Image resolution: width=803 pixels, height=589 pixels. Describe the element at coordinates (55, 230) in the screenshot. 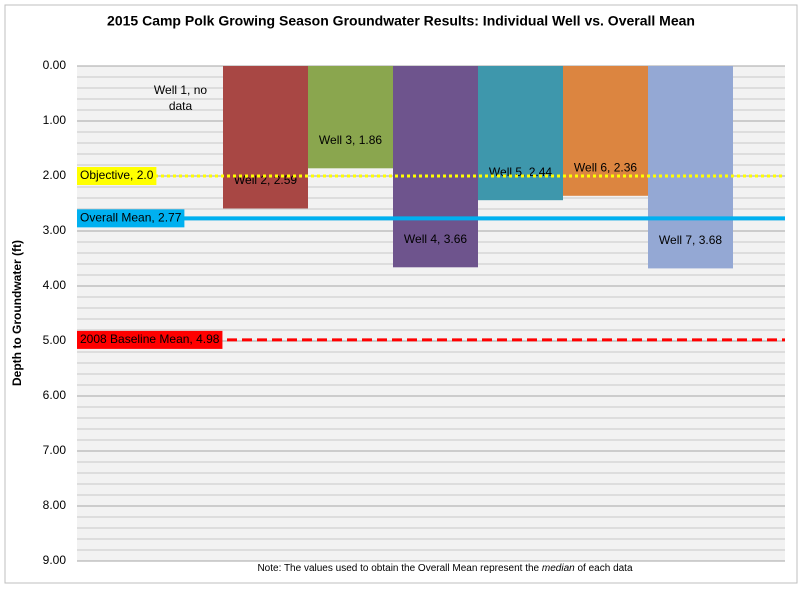

I see `y-tick-label: 3.00` at that location.